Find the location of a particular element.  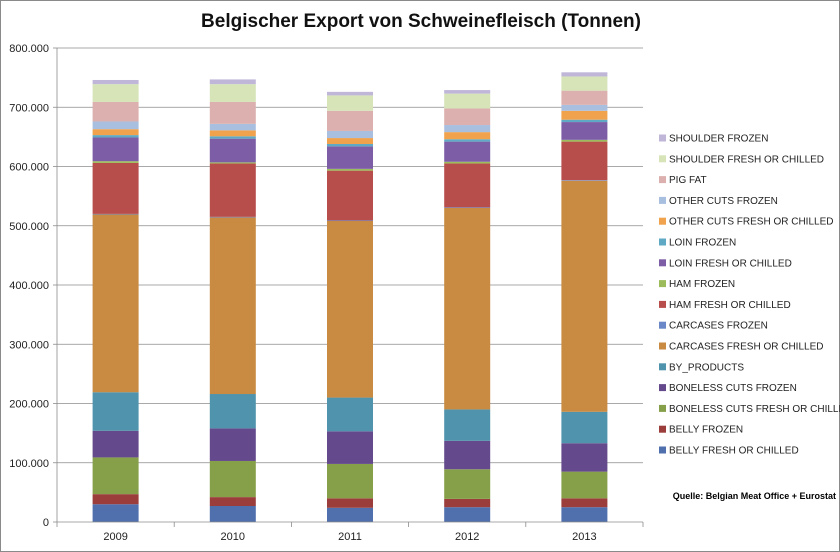

y-tick-label: 300.000 is located at coordinates (29, 345).